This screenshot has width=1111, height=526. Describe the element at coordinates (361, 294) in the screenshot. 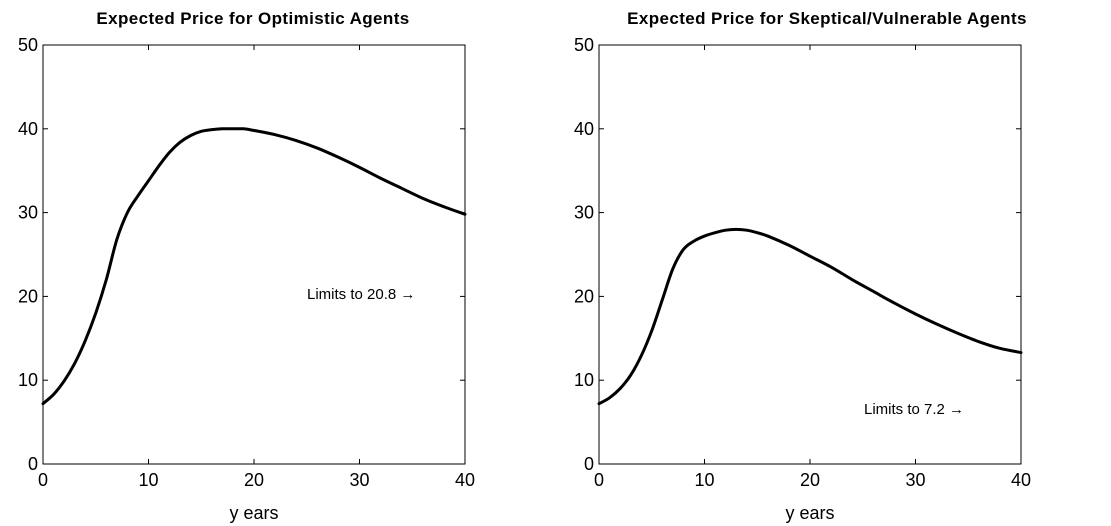

I see `limit-annotation: Limits to 20.8 →` at that location.